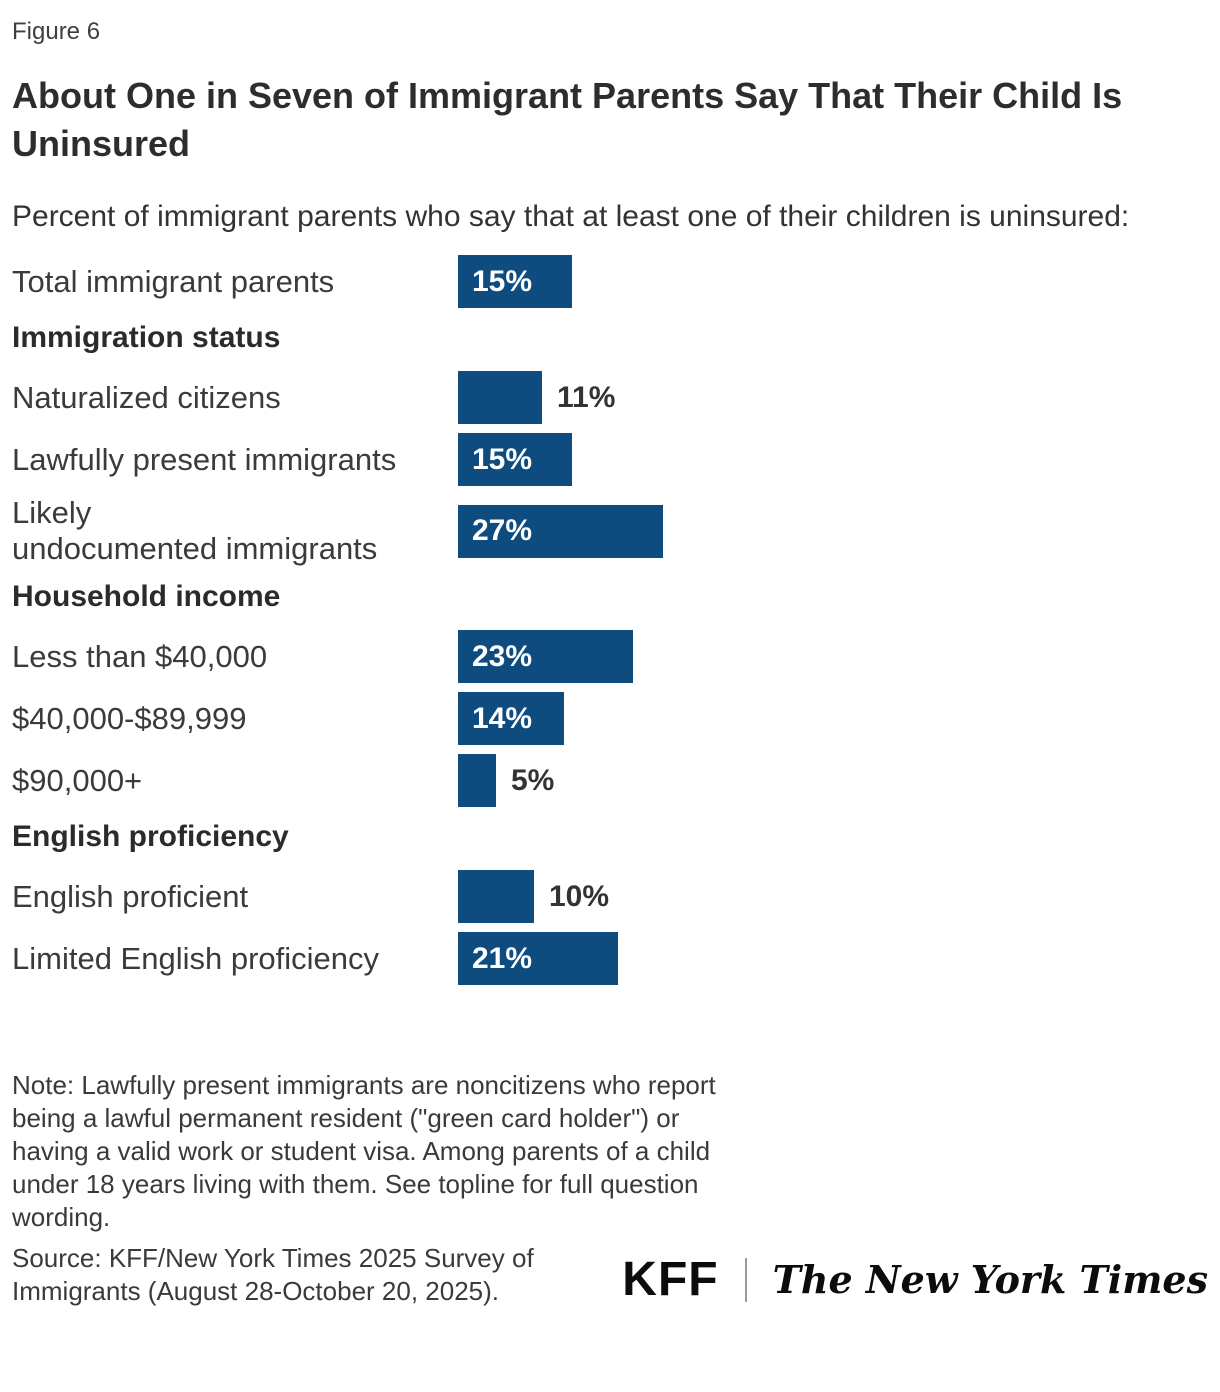 Image resolution: width=1220 pixels, height=1392 pixels. I want to click on bar-area: 23%, so click(545, 656).